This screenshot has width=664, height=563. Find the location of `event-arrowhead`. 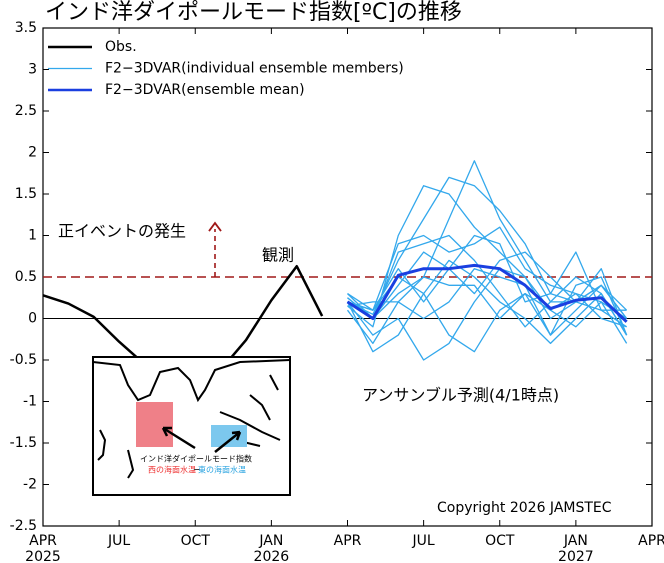

event-arrowhead is located at coordinates (215, 226).